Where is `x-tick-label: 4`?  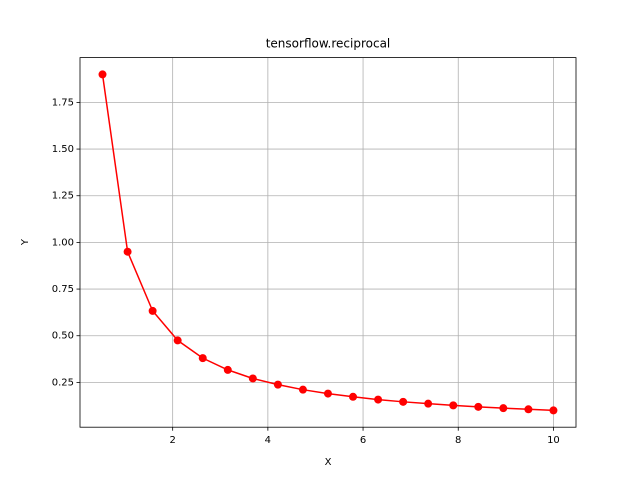
x-tick-label: 4 is located at coordinates (268, 440).